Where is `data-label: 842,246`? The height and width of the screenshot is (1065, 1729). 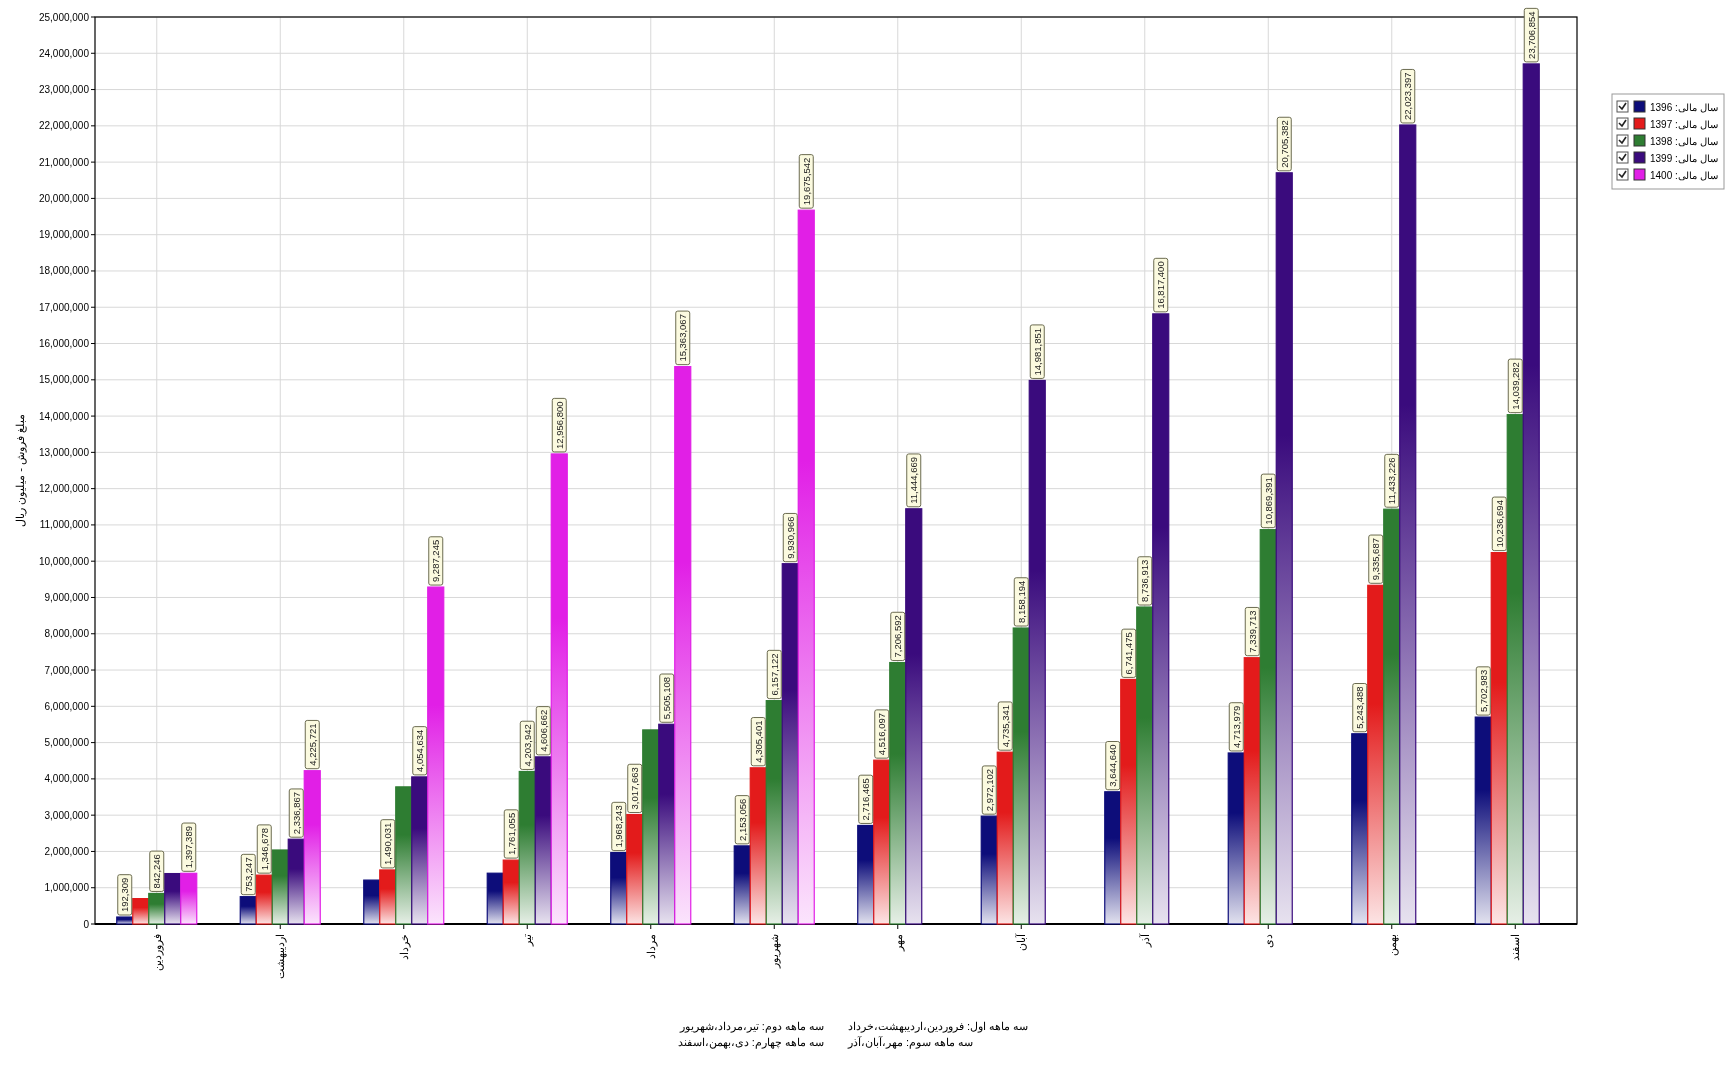
data-label: 842,246 is located at coordinates (157, 871).